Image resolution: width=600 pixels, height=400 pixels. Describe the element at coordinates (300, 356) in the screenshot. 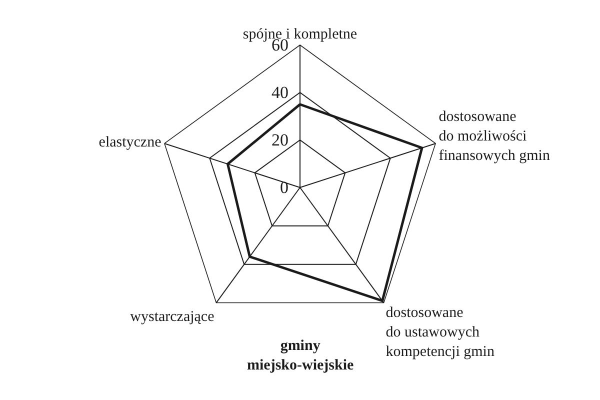

I see `text: gminy miejsko-wiejskie` at that location.